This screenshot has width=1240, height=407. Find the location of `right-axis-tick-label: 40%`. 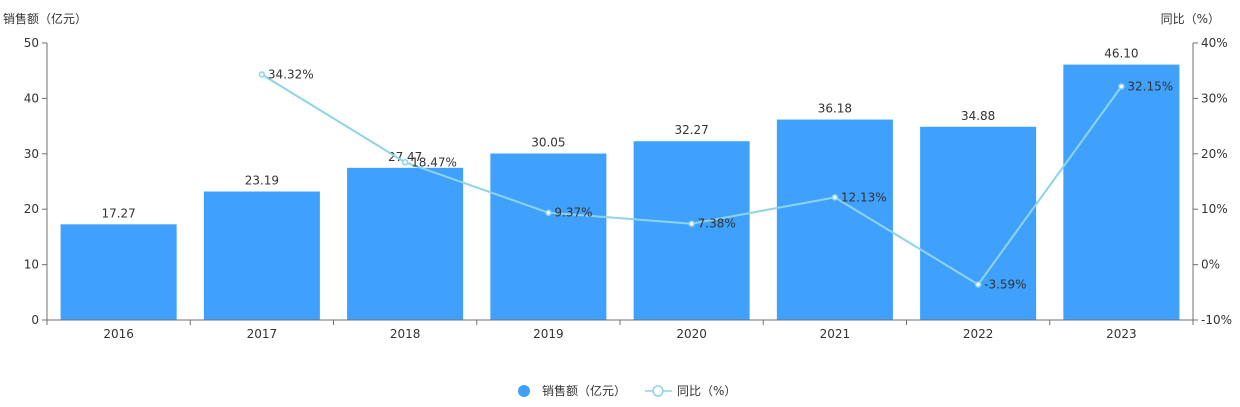

right-axis-tick-label: 40% is located at coordinates (1214, 43).